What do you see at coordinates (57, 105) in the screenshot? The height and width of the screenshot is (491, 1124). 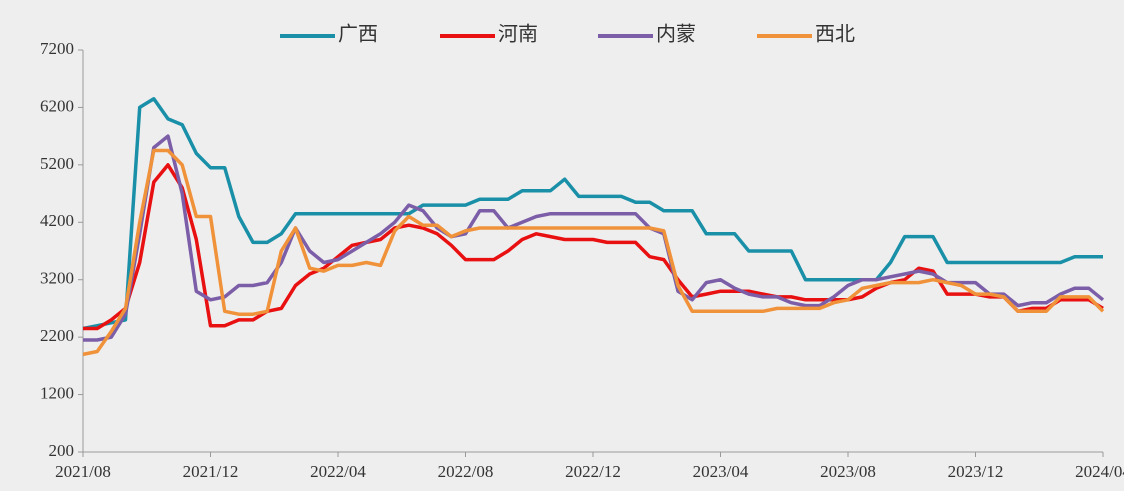 I see `y-tick-label: 6200` at bounding box center [57, 105].